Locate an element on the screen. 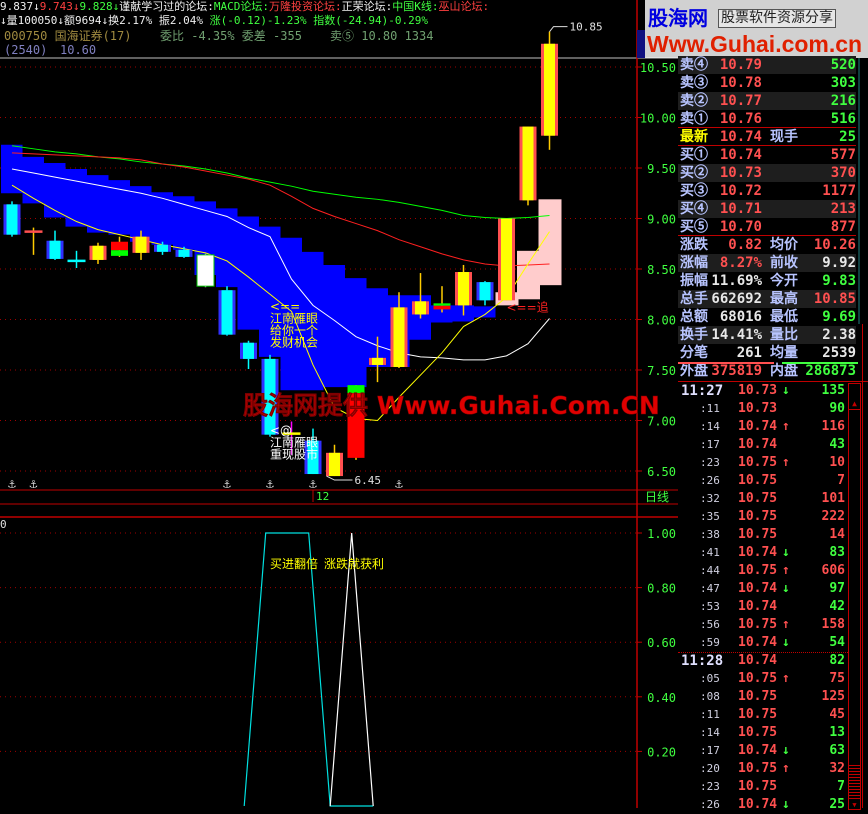 The height and width of the screenshot is (814, 868). orderbook-row: 买① 10.74 577 is located at coordinates (767, 155).